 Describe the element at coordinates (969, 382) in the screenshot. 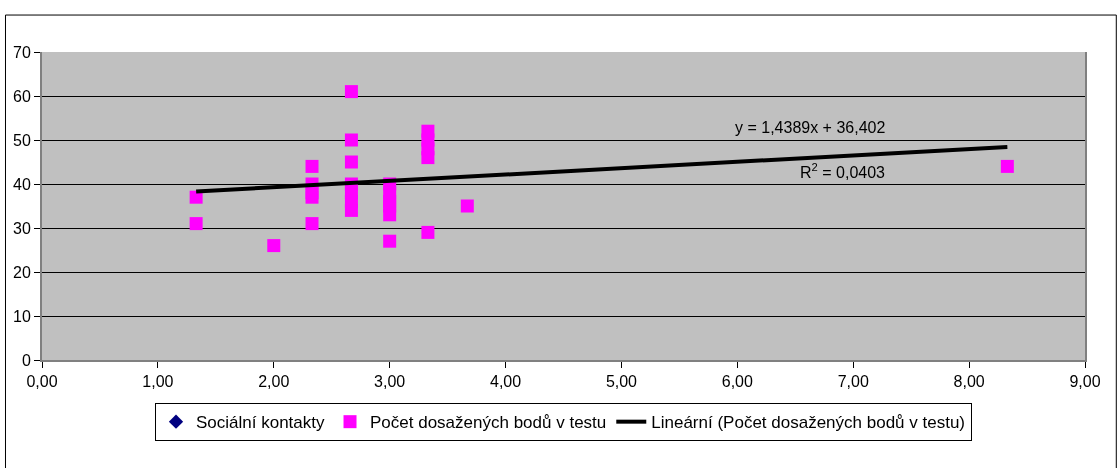

I see `x-tick-label: 8,00` at that location.